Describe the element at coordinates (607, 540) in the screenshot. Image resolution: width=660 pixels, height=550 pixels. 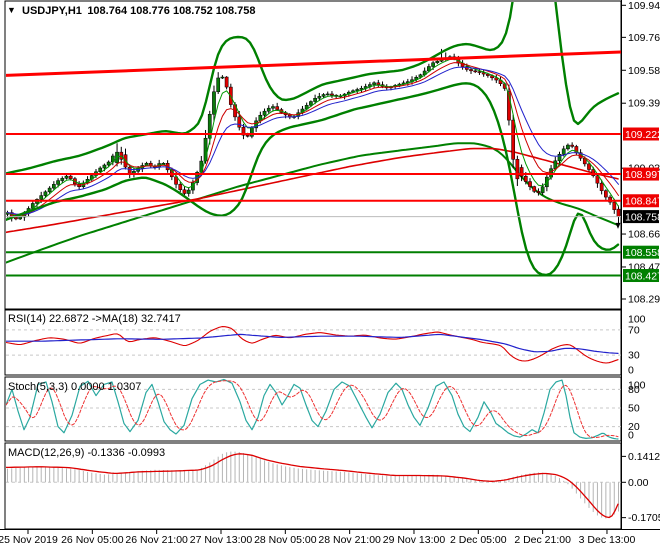
I see `time-label: 3 Dec 13:00` at that location.